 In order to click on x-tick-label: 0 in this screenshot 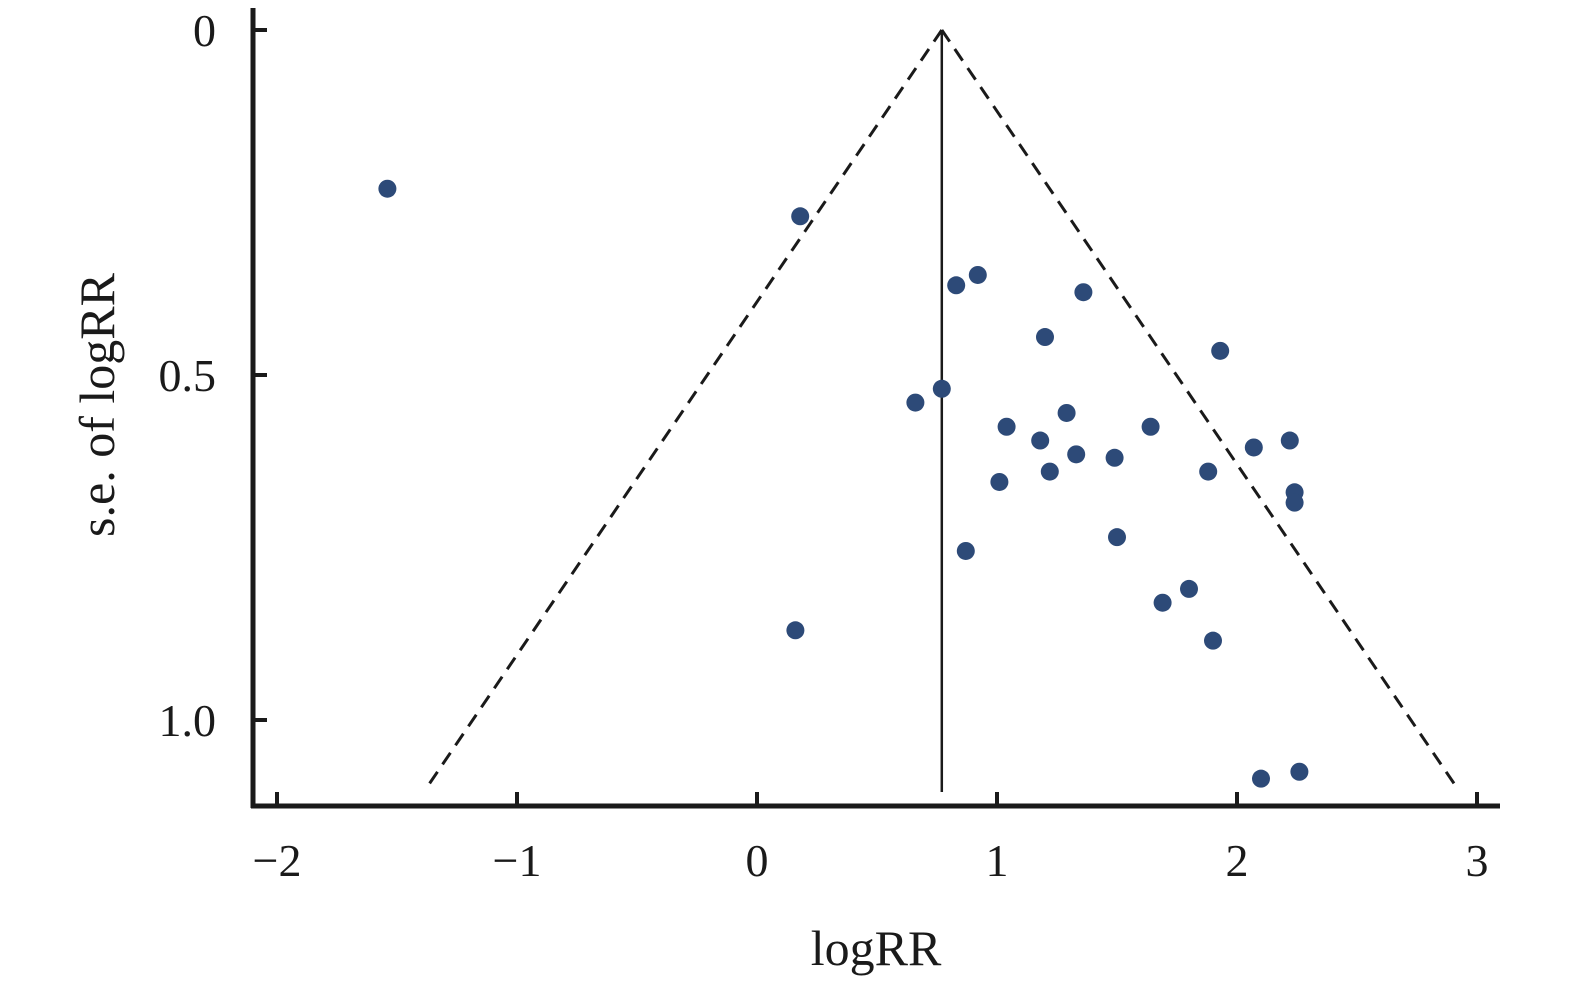, I will do `click(757, 860)`.